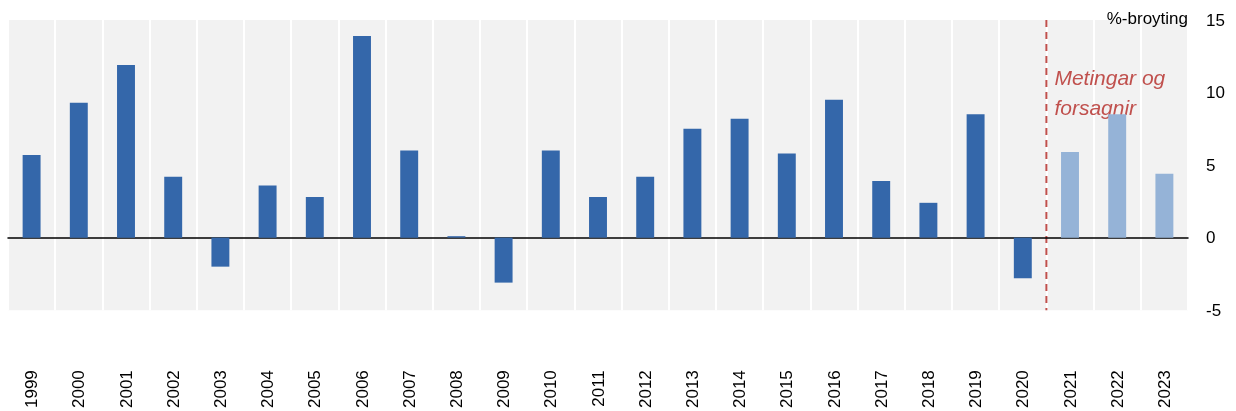  What do you see at coordinates (1215, 93) in the screenshot?
I see `y-tick-label: 10` at bounding box center [1215, 93].